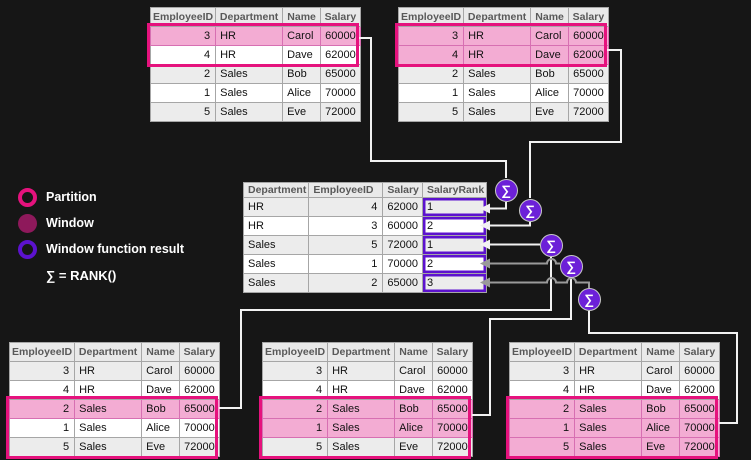 This screenshot has height=460, width=751. Describe the element at coordinates (365, 226) in the screenshot. I see `table-row: HR 3 60000 2` at that location.